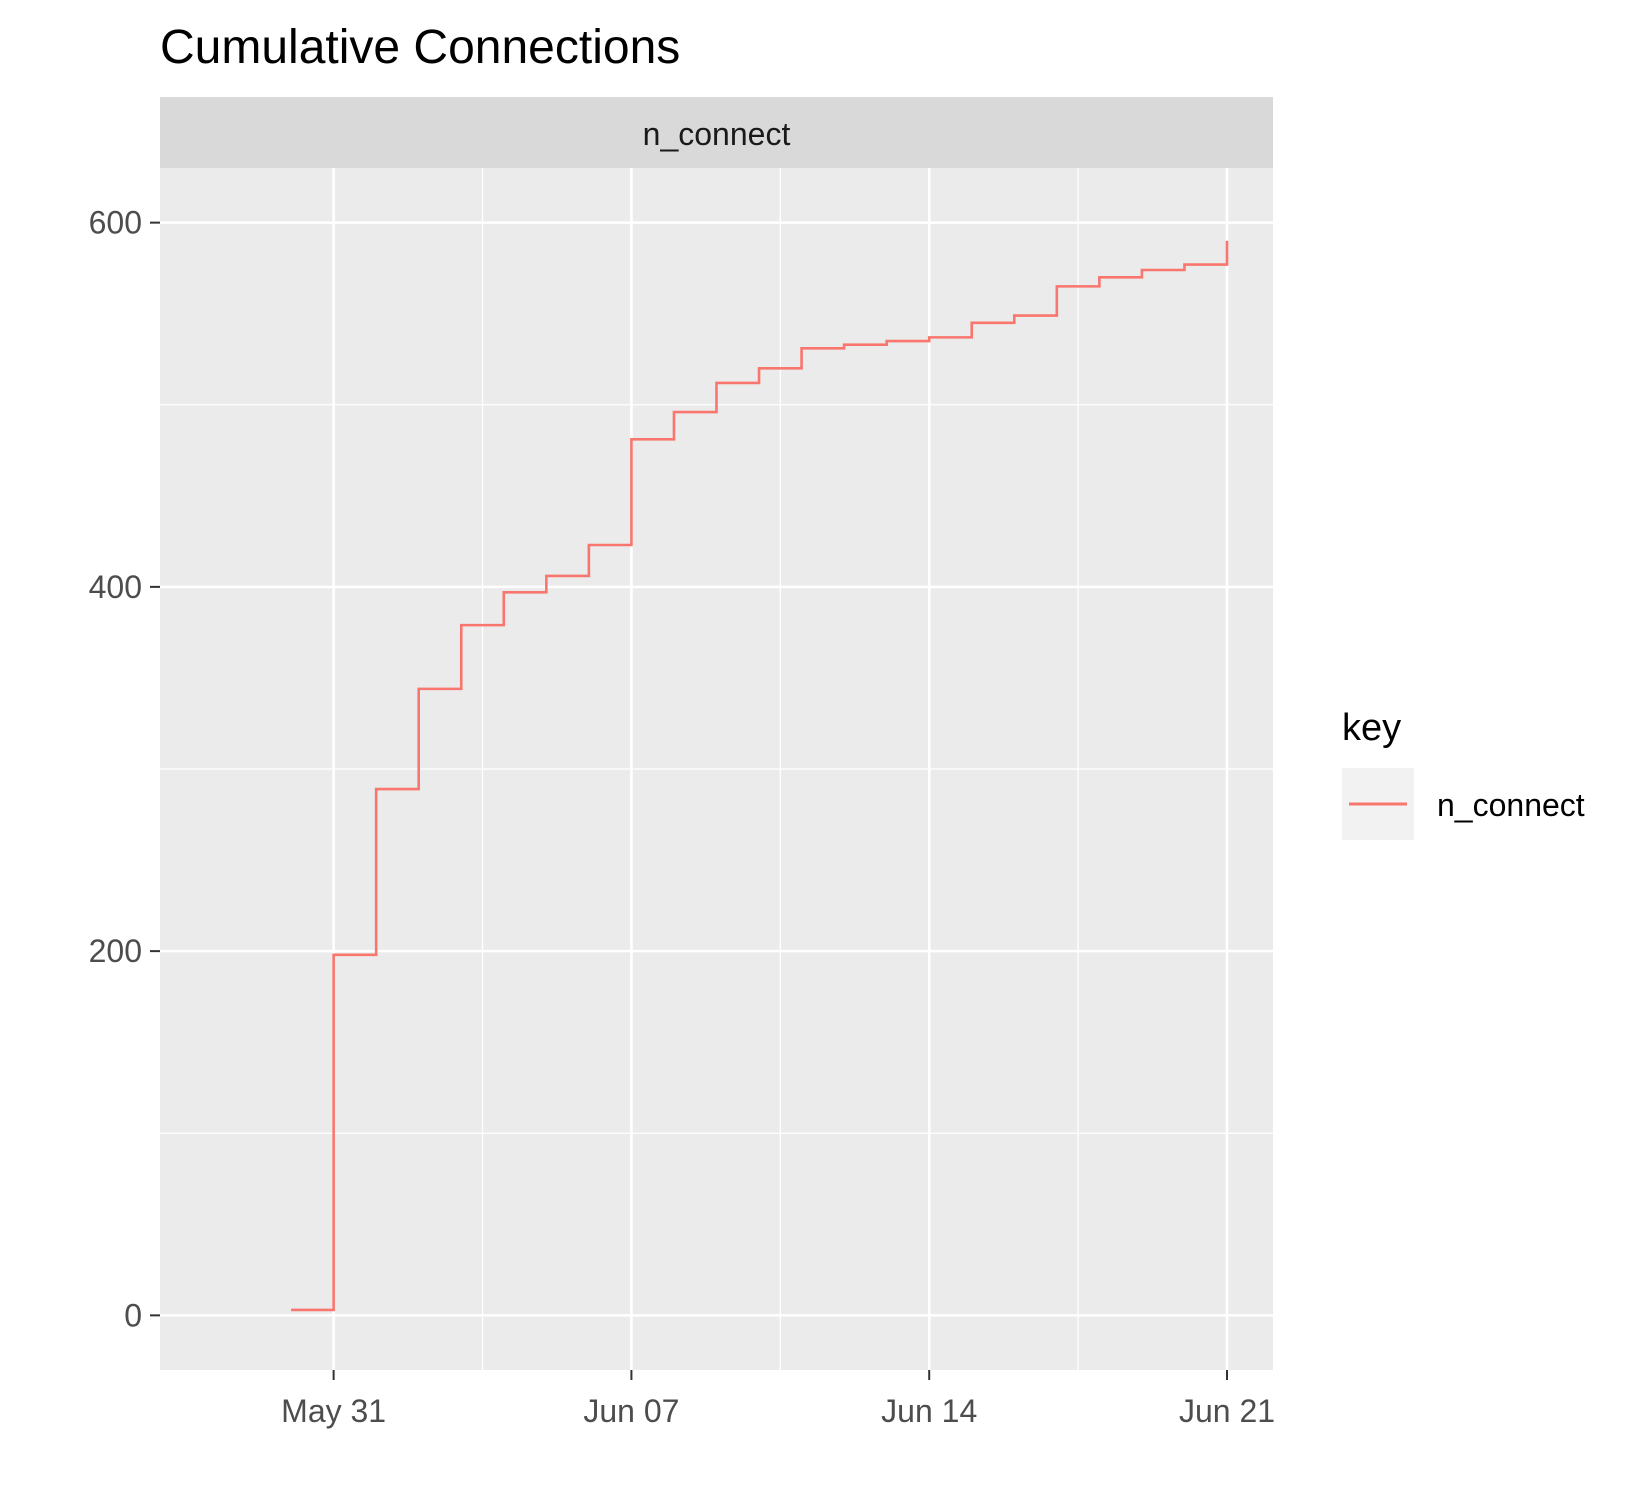 The width and height of the screenshot is (1650, 1500). What do you see at coordinates (778, 1399) in the screenshot?
I see `x-axis: May 31 Jun 07 Jun 14 Jun 21` at bounding box center [778, 1399].